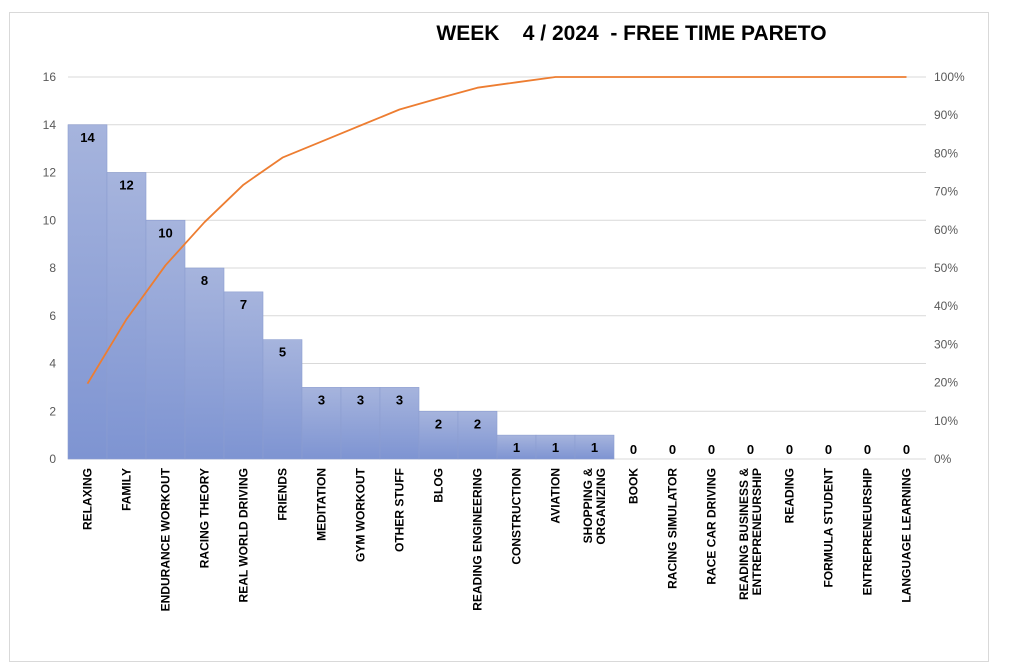  What do you see at coordinates (946, 268) in the screenshot?
I see `y2-tick-label: 50%` at bounding box center [946, 268].